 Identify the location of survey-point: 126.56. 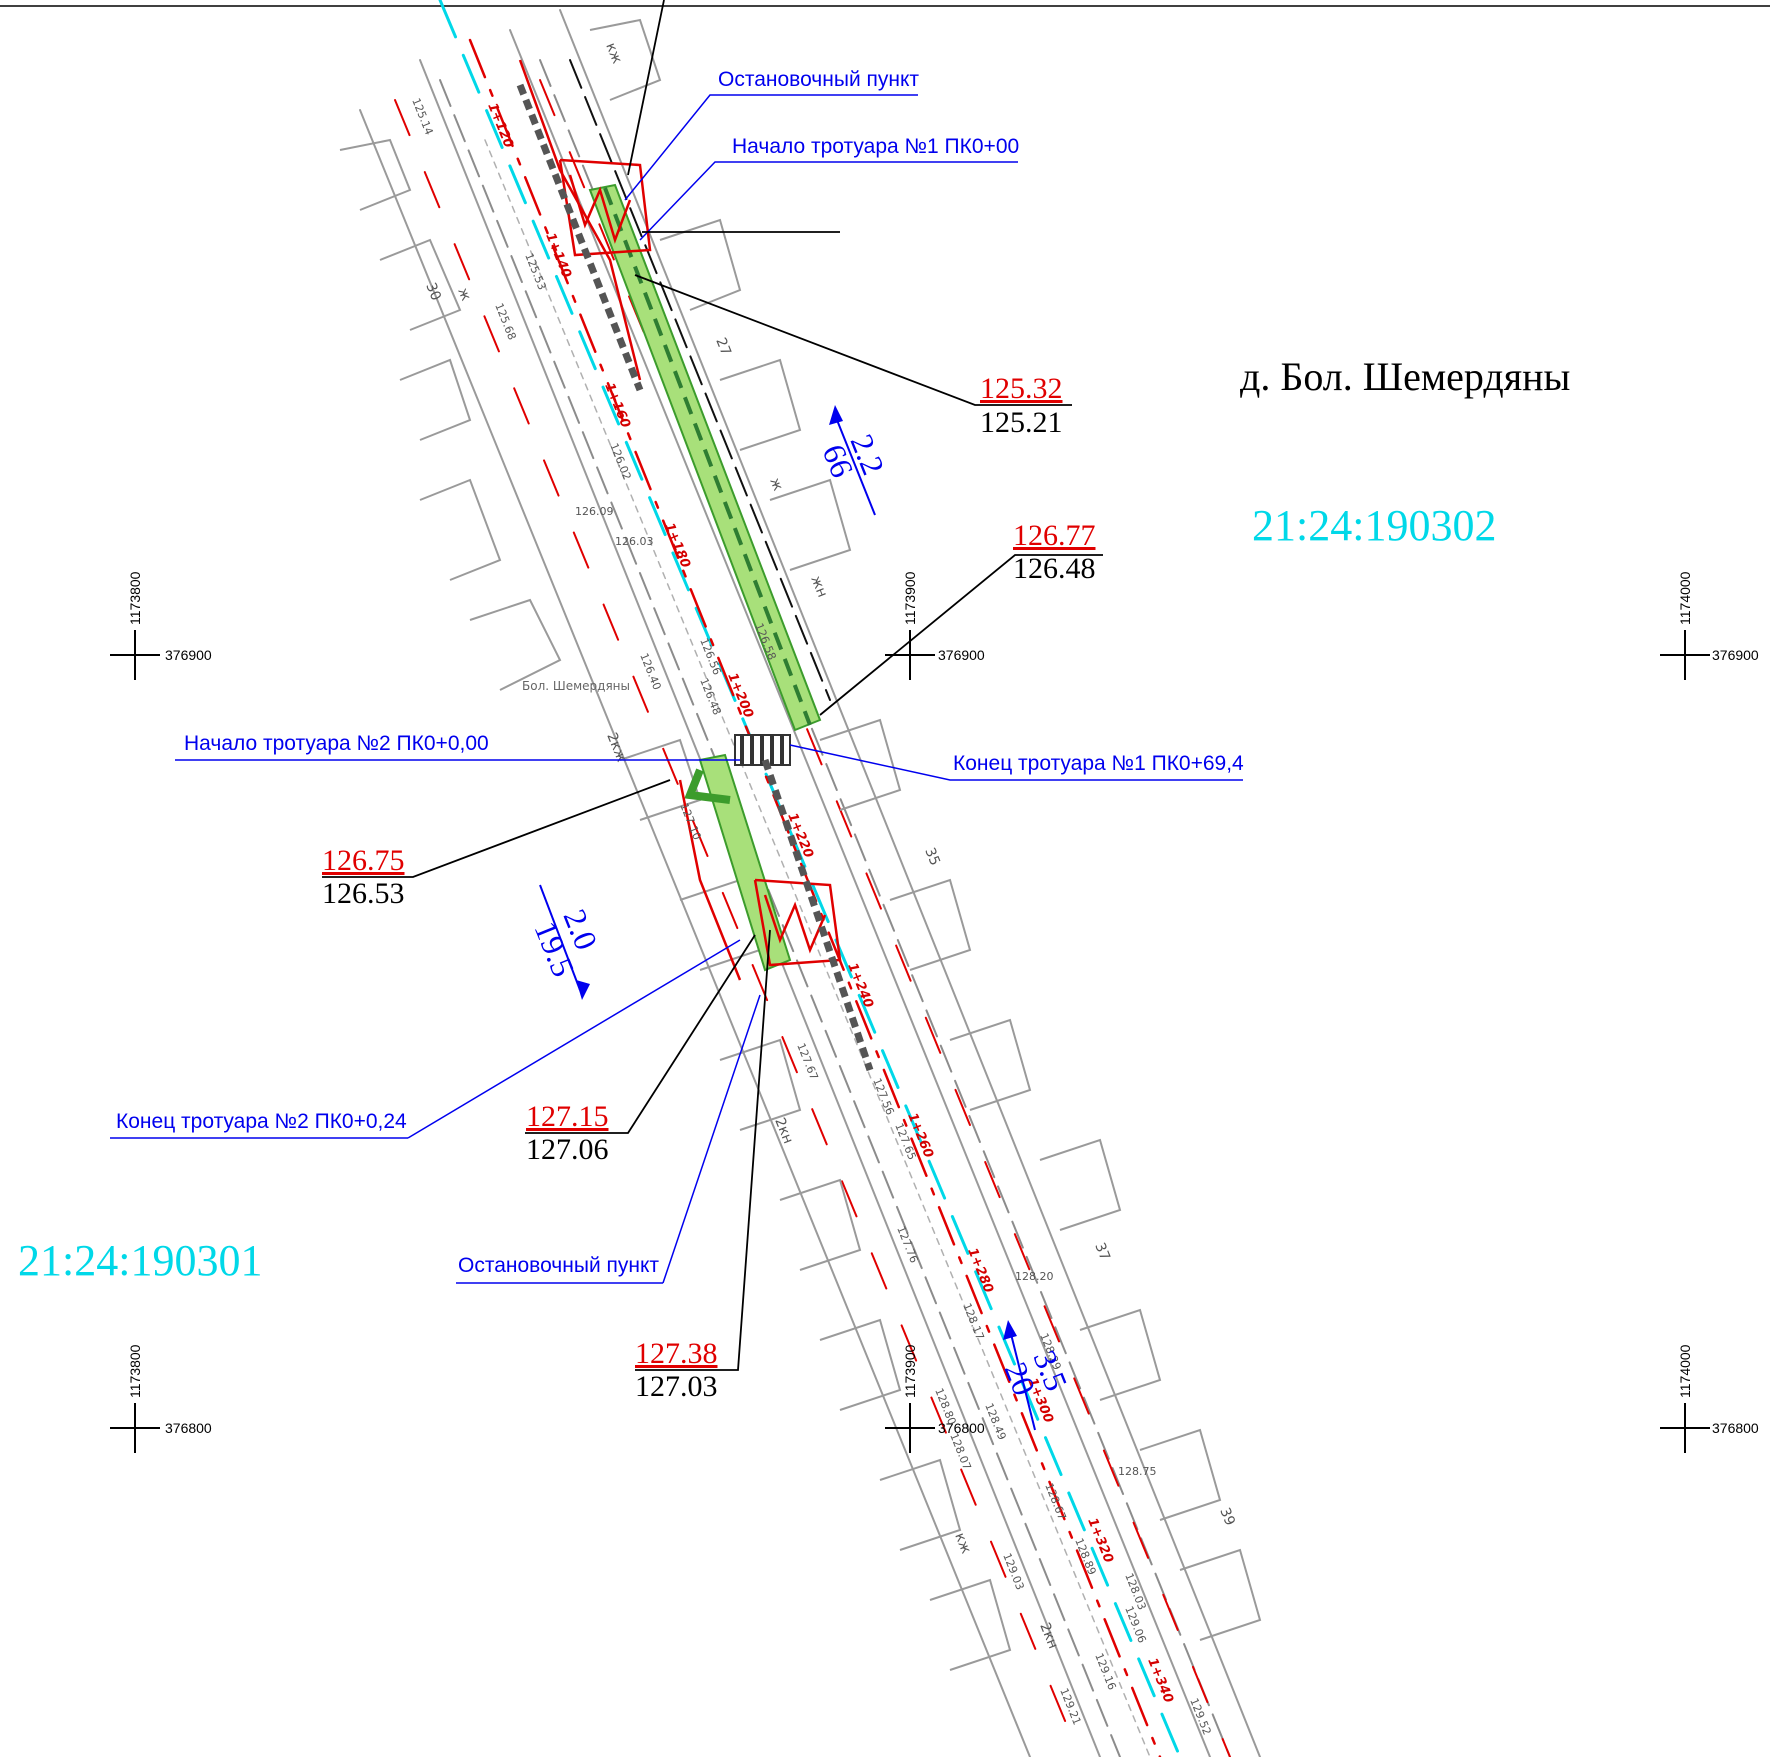
(710, 656).